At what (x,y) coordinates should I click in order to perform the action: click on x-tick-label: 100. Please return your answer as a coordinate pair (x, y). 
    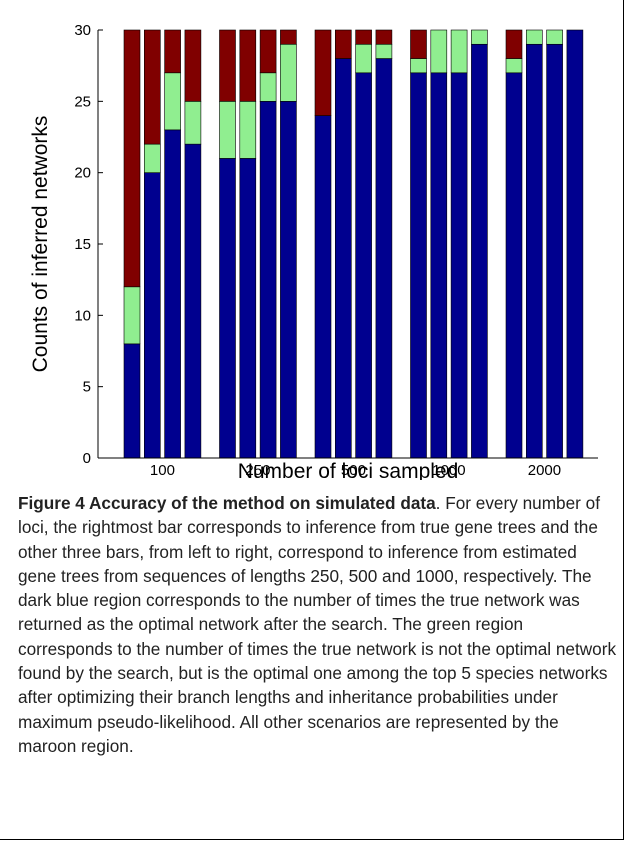
    Looking at the image, I should click on (162, 470).